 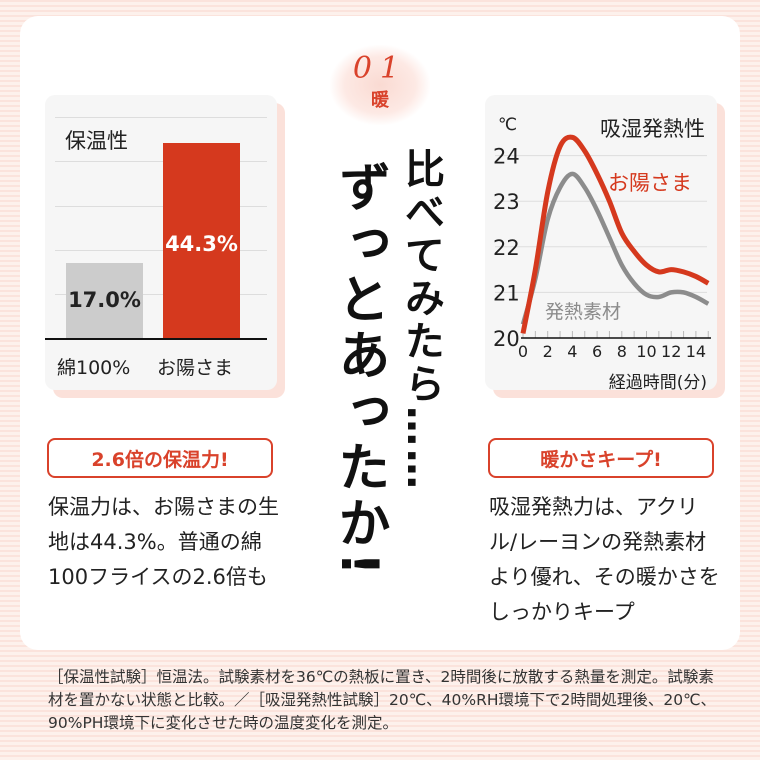 What do you see at coordinates (622, 351) in the screenshot?
I see `x-tick-label: 8` at bounding box center [622, 351].